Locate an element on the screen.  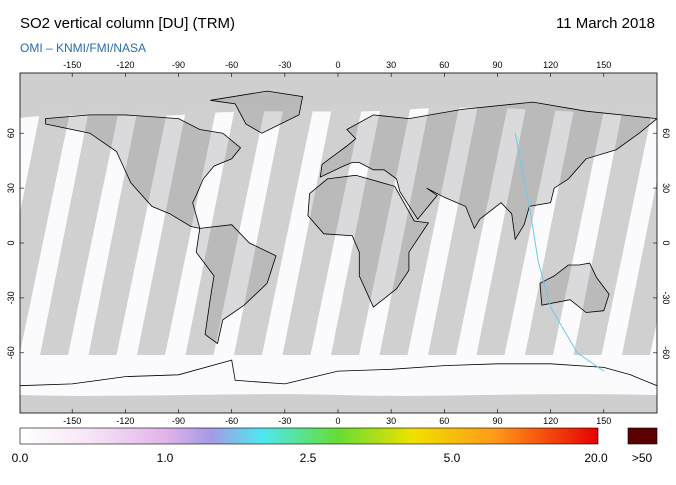
colorbar-overflow is located at coordinates (642, 436).